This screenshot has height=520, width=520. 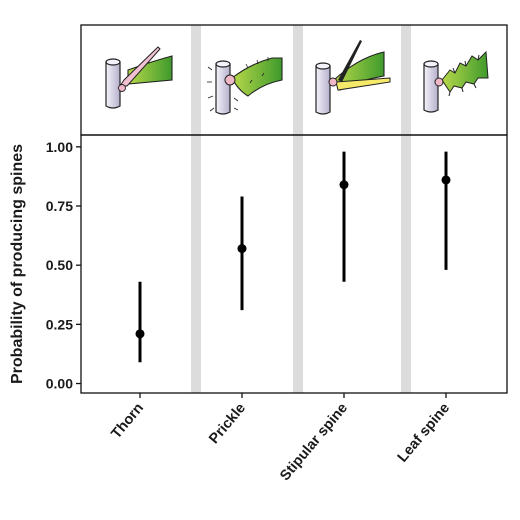 What do you see at coordinates (245, 86) in the screenshot?
I see `prickle-illustration` at bounding box center [245, 86].